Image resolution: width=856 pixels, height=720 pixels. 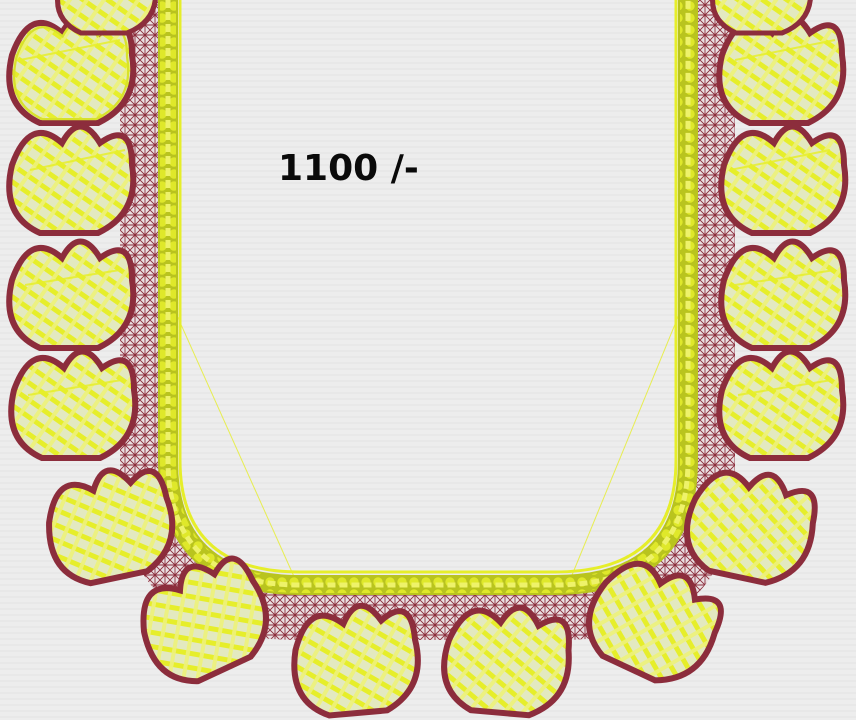 I want to click on price-label: 1100 /-, so click(x=348, y=168).